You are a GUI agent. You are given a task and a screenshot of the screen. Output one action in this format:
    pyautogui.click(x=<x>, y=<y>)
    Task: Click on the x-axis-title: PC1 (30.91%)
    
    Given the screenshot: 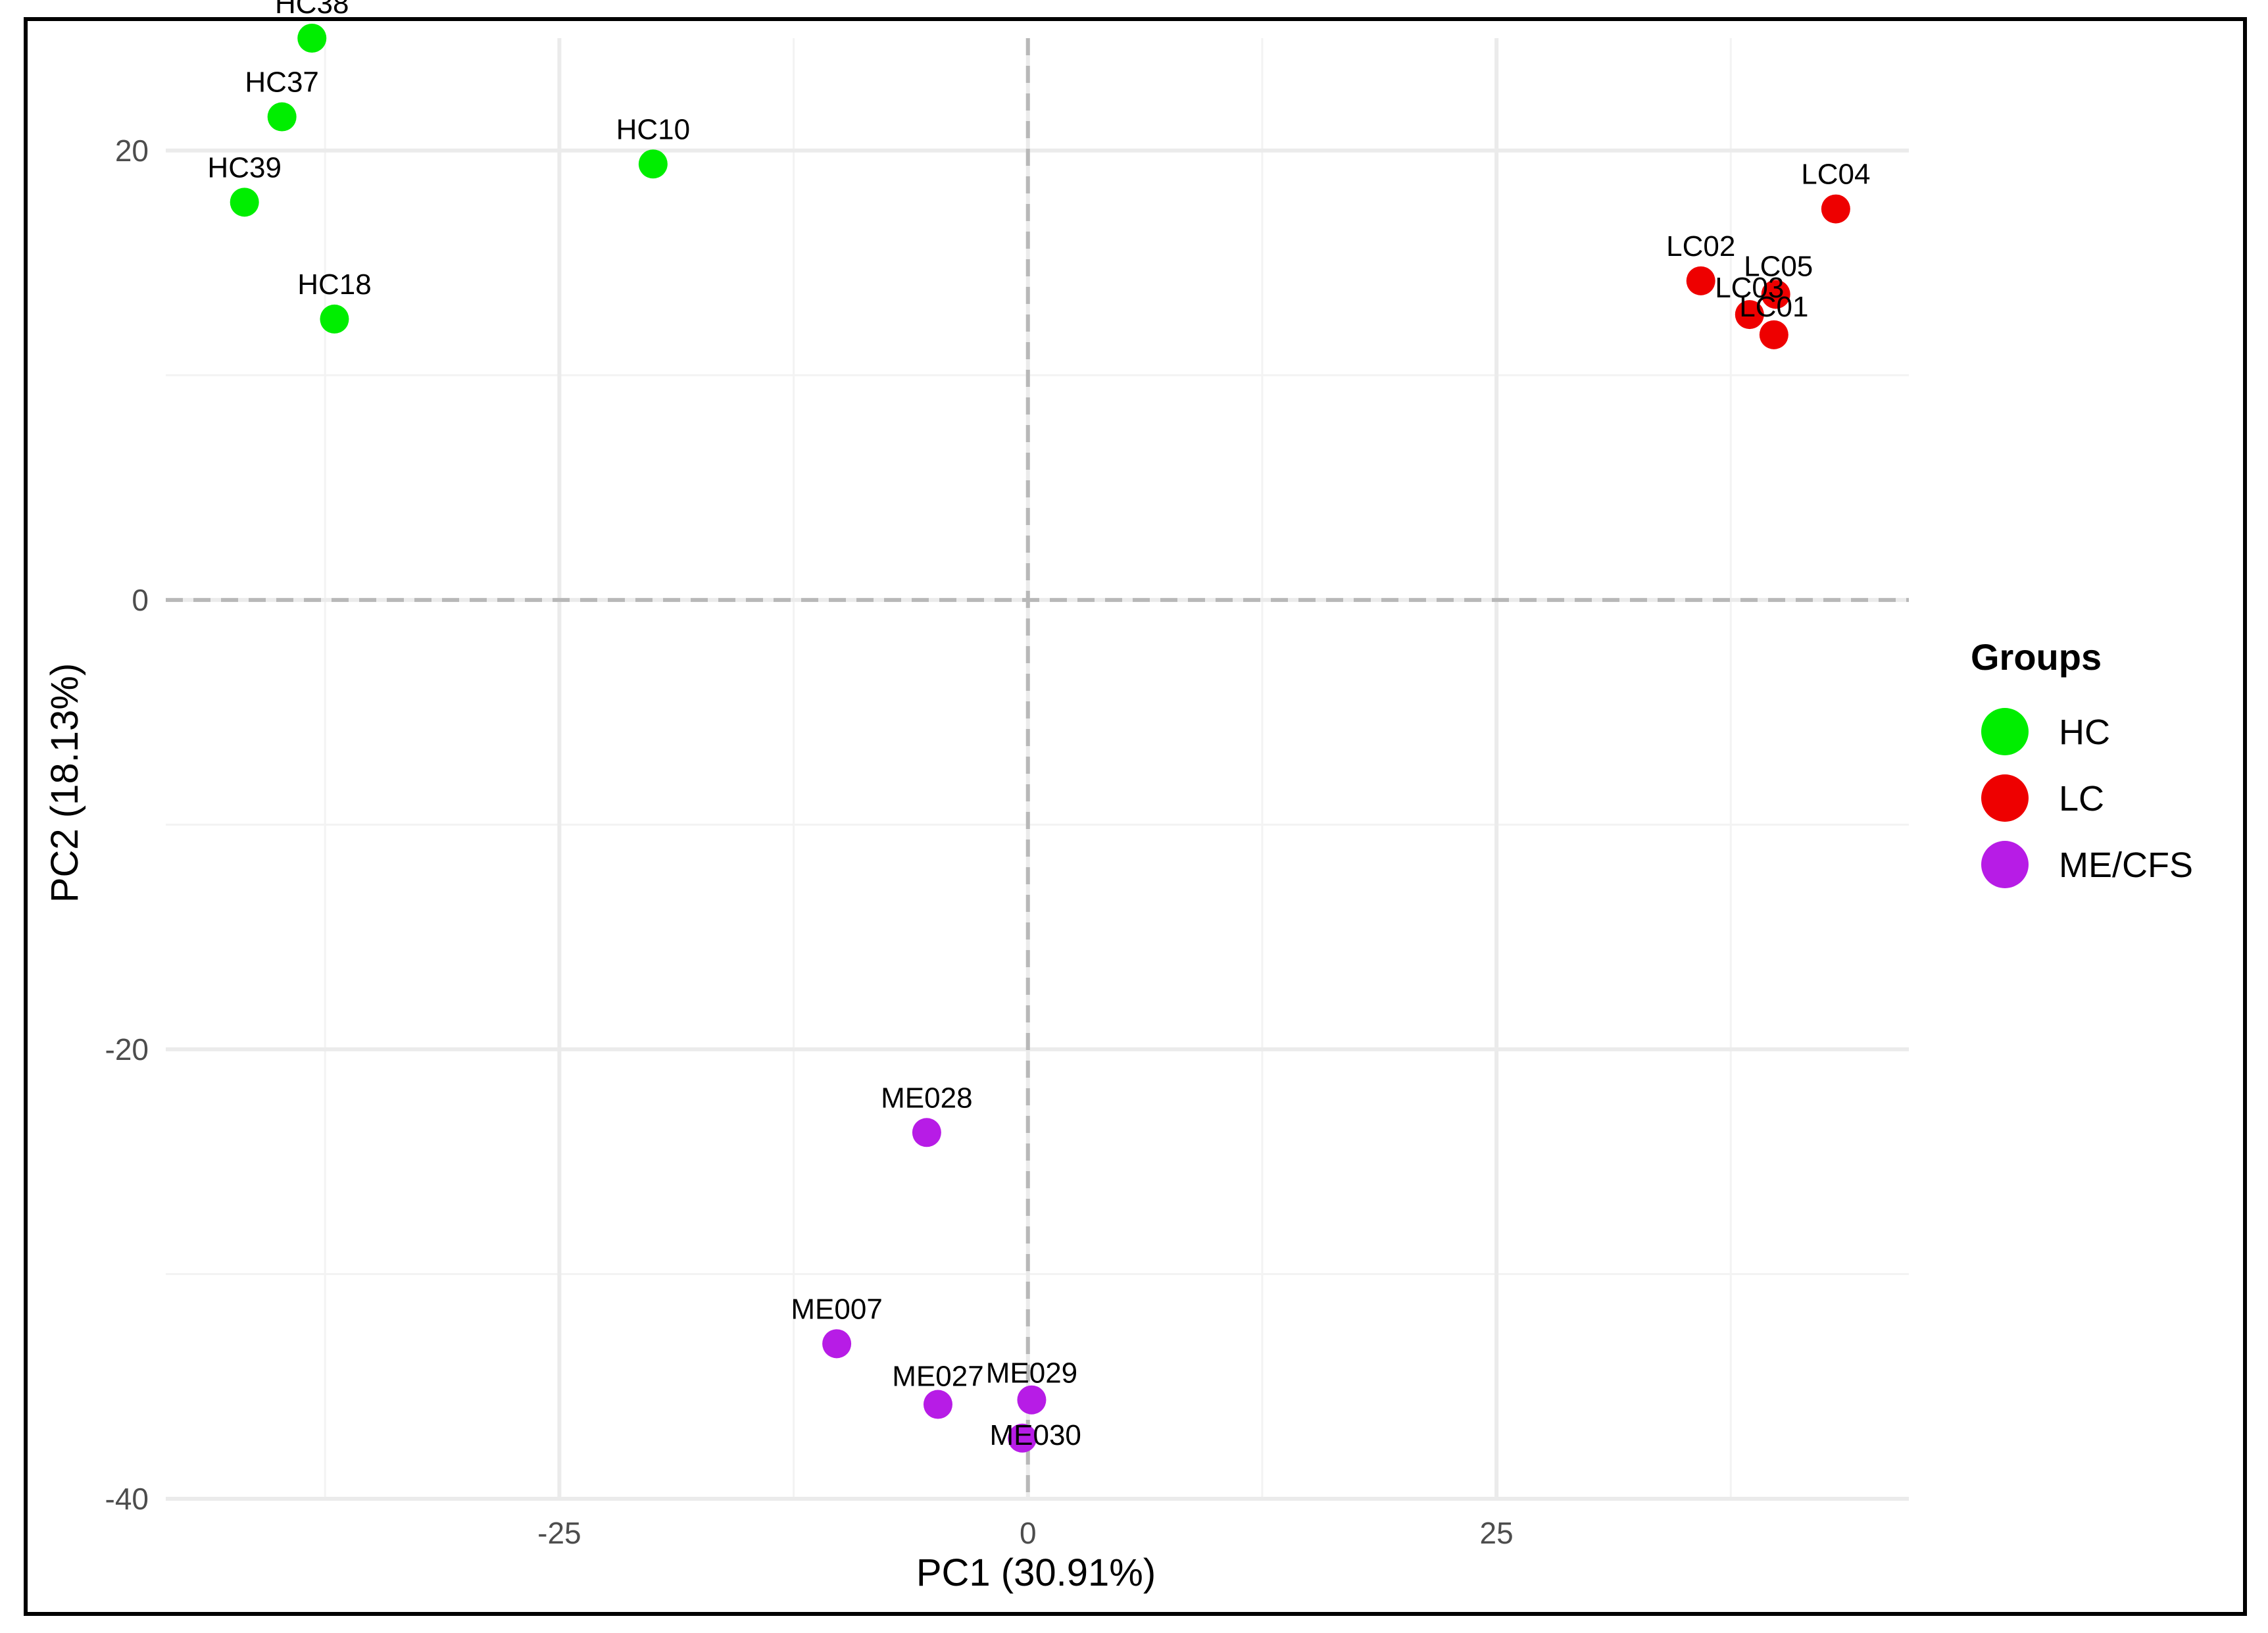 What is the action you would take?
    pyautogui.click(x=1036, y=1572)
    